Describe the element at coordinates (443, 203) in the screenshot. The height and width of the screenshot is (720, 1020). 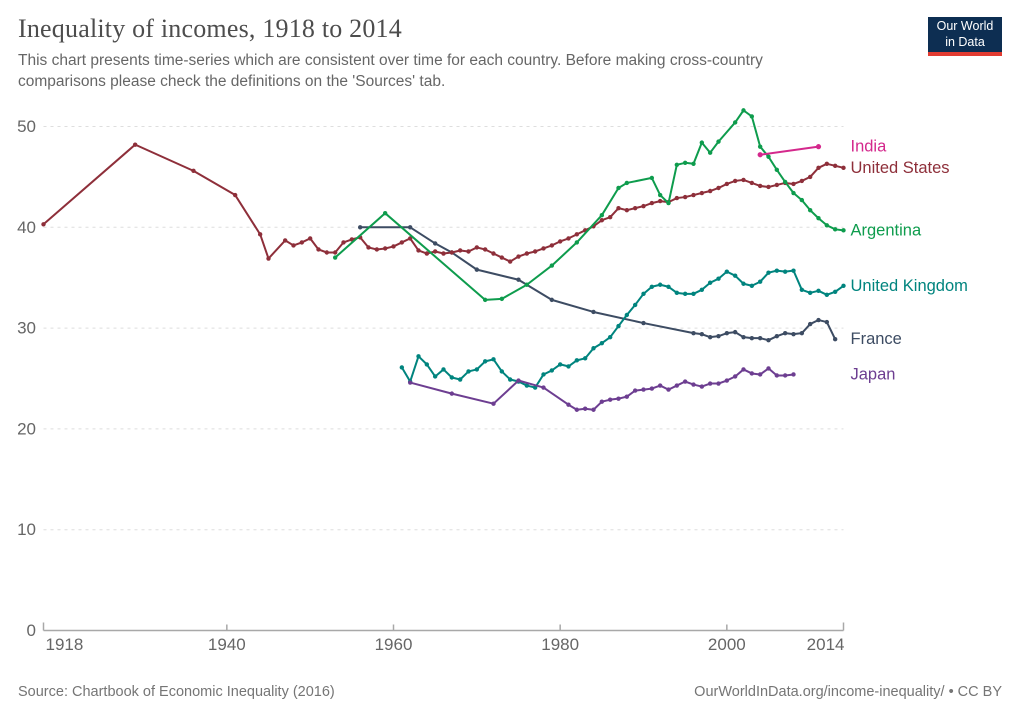
I see `line-united-states` at that location.